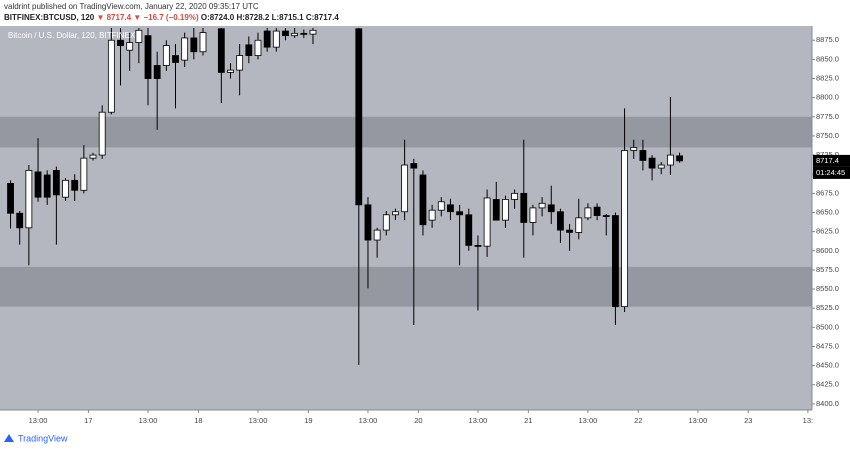 Image resolution: width=850 pixels, height=454 pixels. What do you see at coordinates (827, 269) in the screenshot?
I see `y-tick-label: 8575.0` at bounding box center [827, 269].